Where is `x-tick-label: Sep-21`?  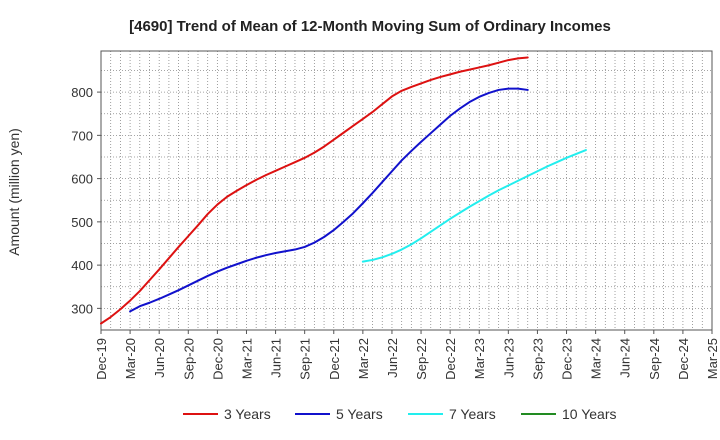
x-tick-label: Sep-21 is located at coordinates (305, 359).